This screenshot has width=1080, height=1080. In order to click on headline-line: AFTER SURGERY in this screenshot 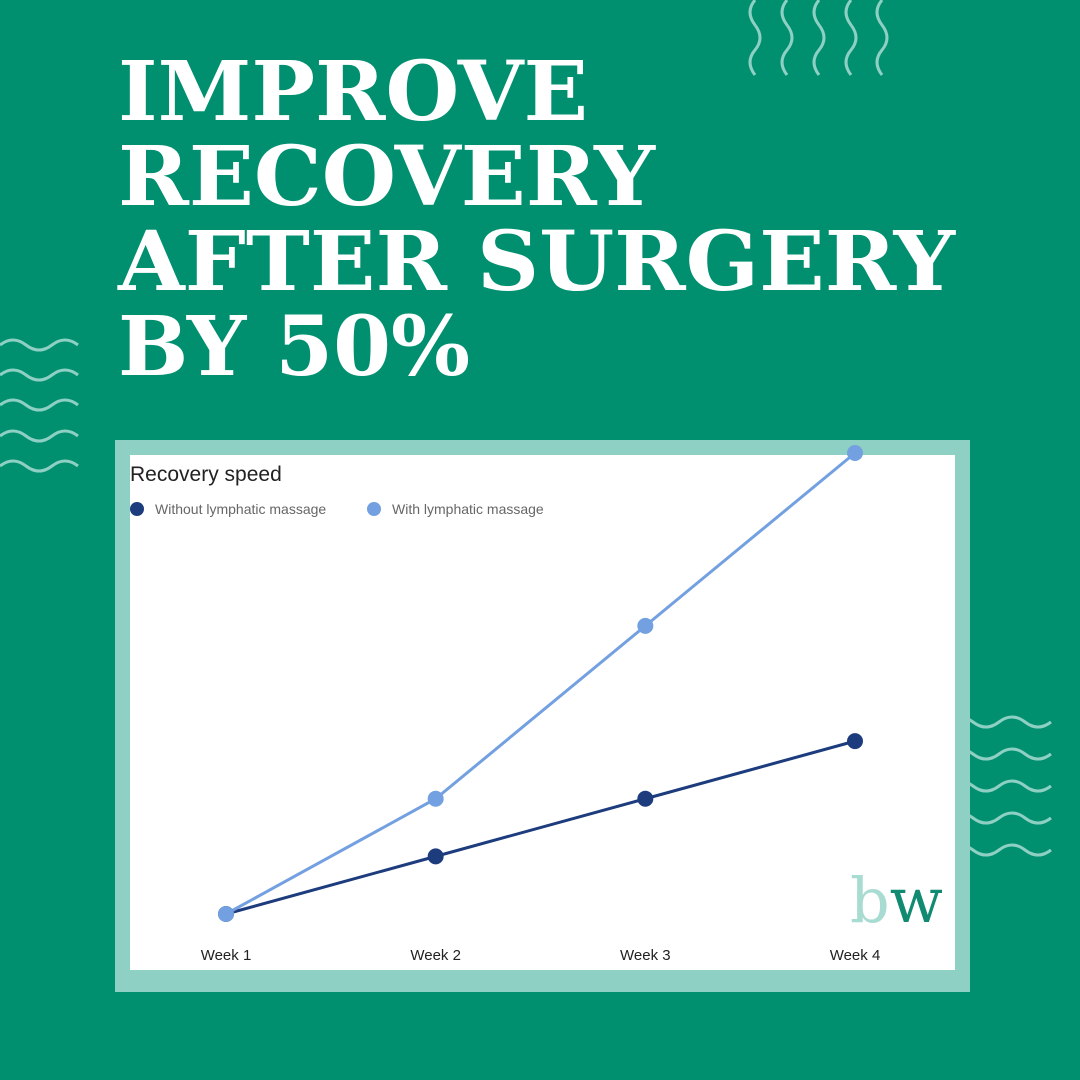, I will do `click(537, 262)`.